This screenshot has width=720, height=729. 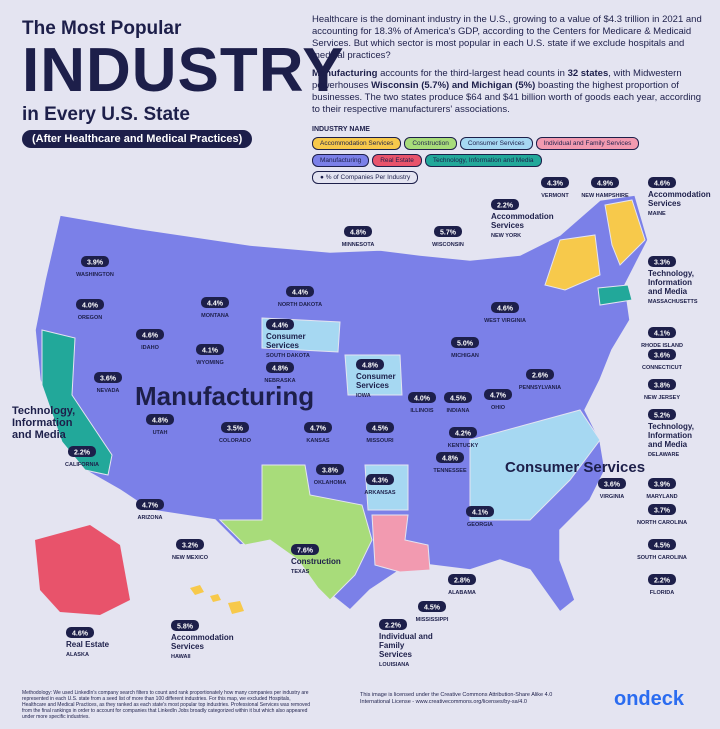 I want to click on state-name: MINNESOTA, so click(x=358, y=245).